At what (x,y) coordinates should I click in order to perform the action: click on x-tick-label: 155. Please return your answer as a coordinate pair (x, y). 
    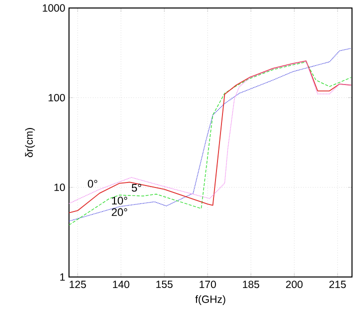
    Looking at the image, I should click on (164, 284).